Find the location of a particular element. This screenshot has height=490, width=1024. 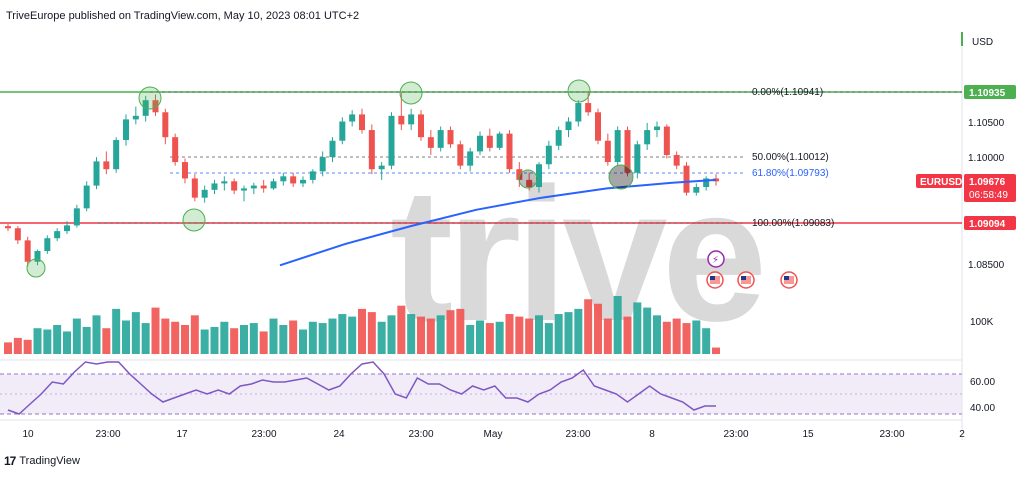

moving-average-line is located at coordinates (498, 222).